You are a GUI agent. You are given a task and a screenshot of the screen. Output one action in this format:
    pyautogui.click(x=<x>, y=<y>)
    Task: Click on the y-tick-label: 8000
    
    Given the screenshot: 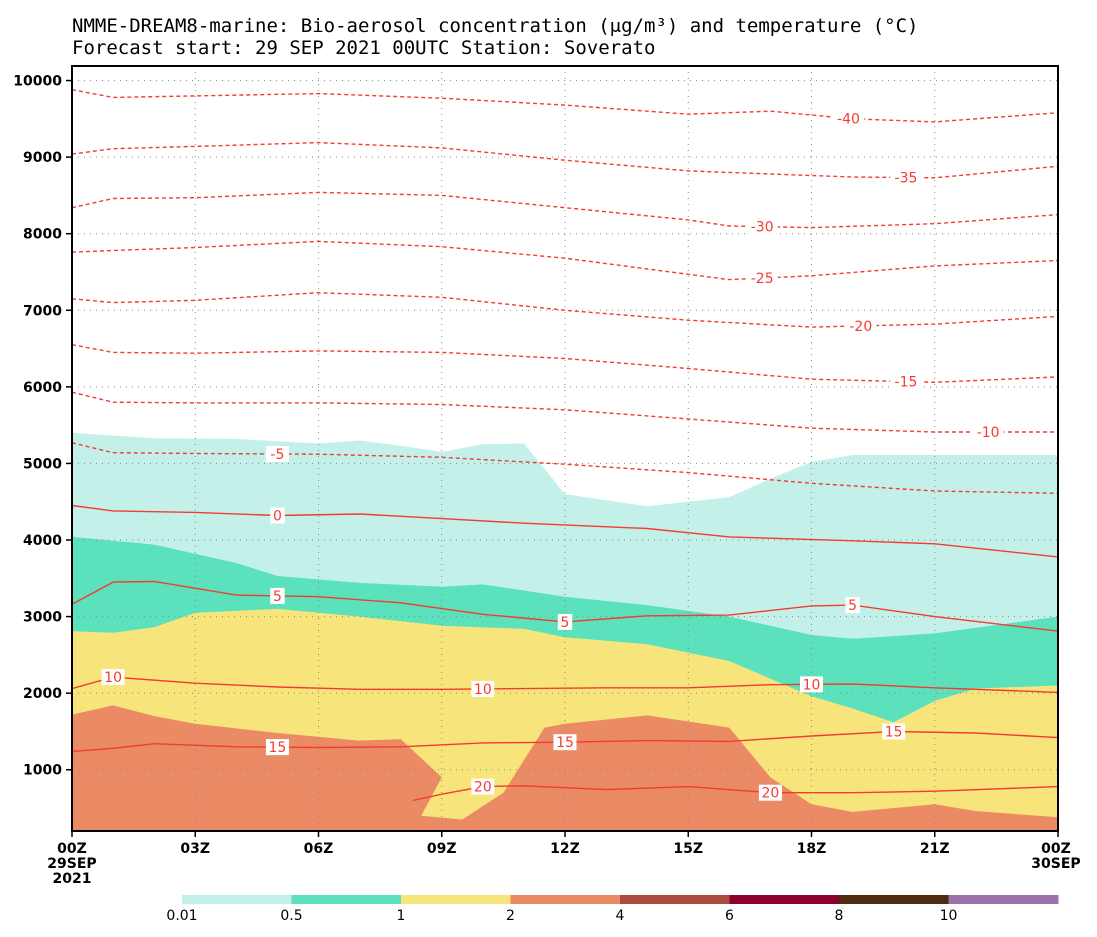 What is the action you would take?
    pyautogui.click(x=42, y=235)
    